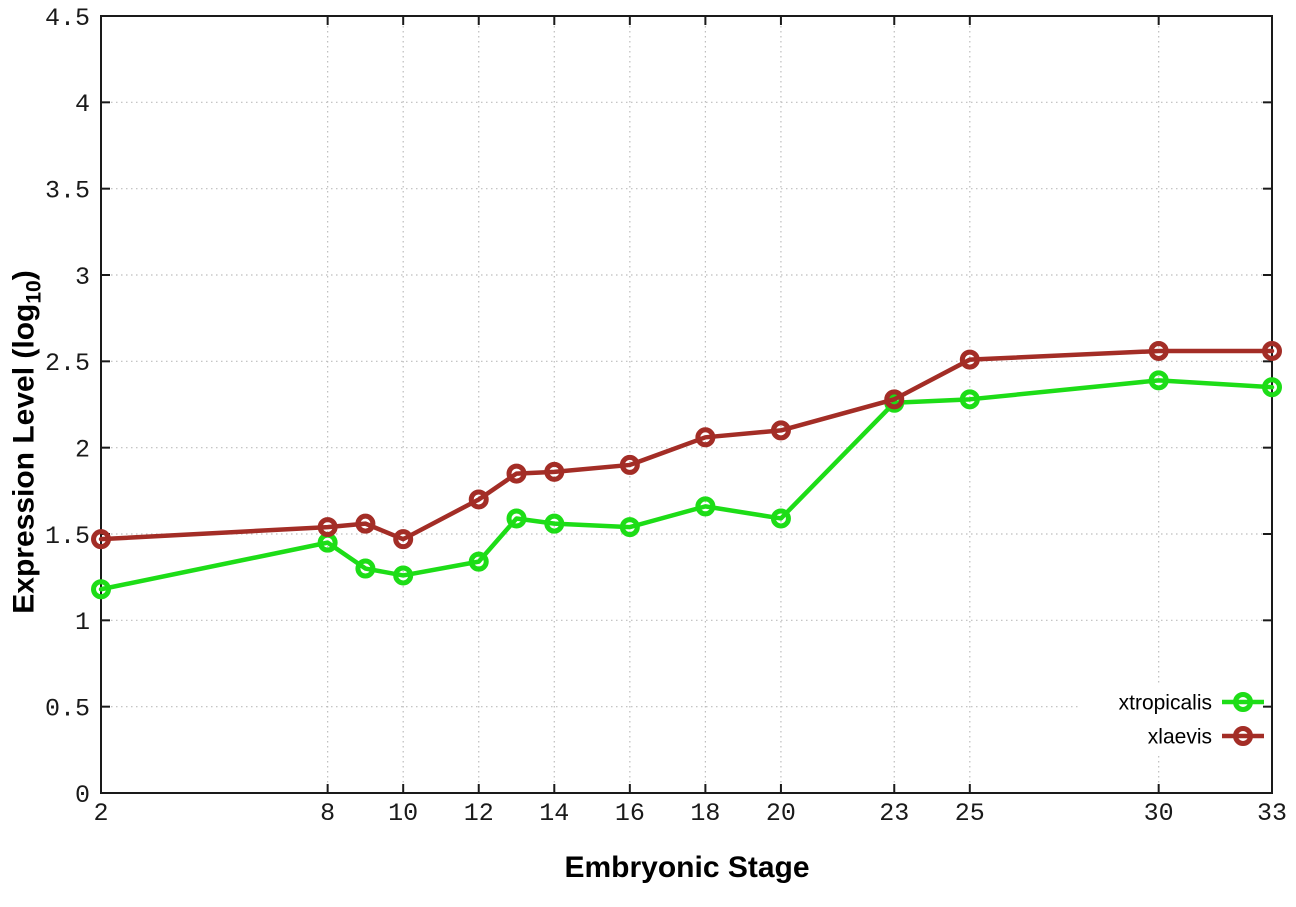  I want to click on y-tick-label: 4, so click(82, 104).